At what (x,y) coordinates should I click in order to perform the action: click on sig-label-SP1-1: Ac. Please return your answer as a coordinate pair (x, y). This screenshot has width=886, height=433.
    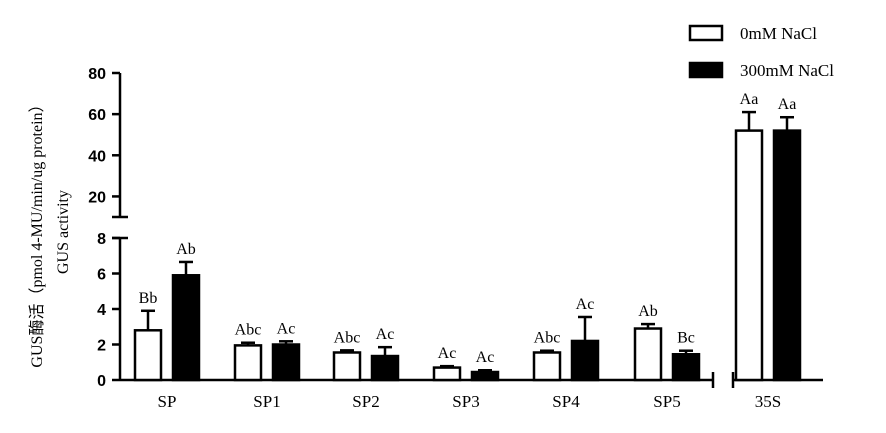
    Looking at the image, I should click on (286, 328).